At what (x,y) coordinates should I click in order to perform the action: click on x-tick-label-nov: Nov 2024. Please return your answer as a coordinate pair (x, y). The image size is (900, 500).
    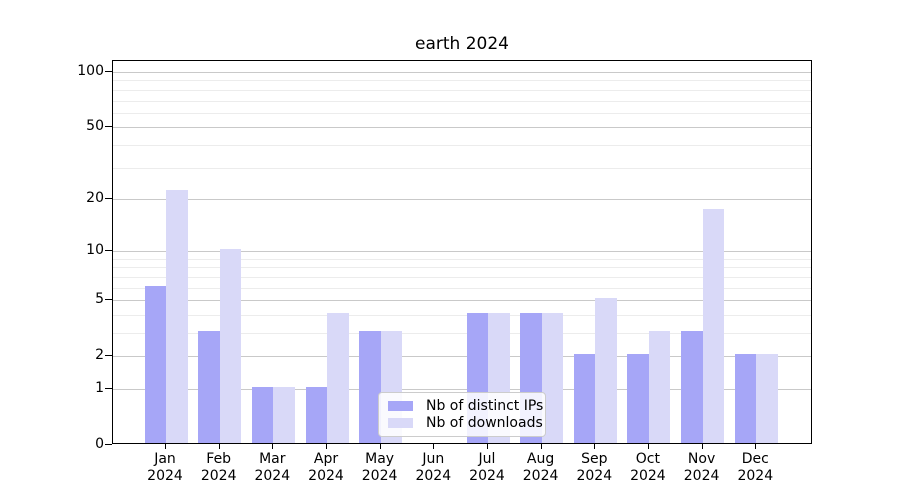
    Looking at the image, I should click on (702, 468).